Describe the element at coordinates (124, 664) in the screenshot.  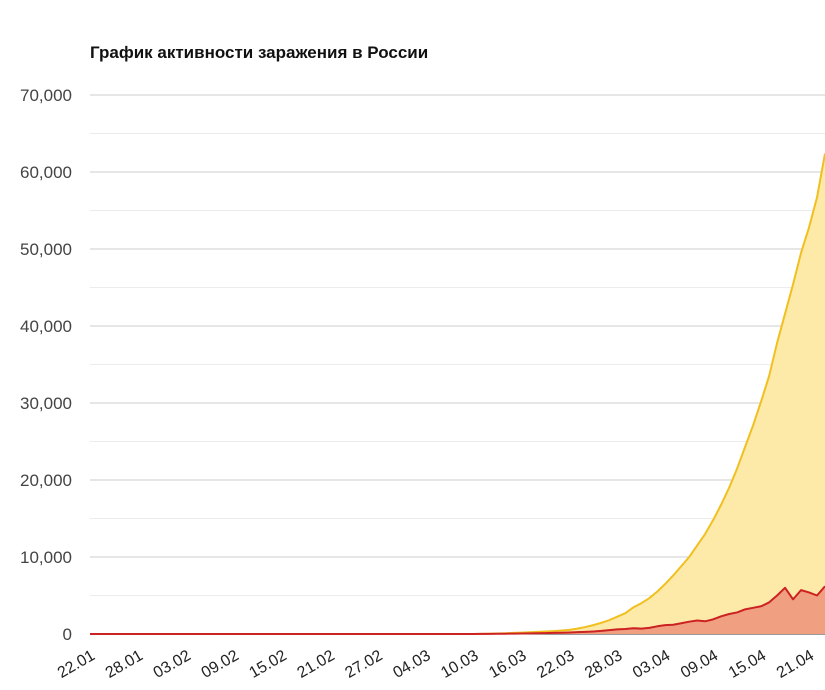
I see `x-tick-label: 28.01` at that location.